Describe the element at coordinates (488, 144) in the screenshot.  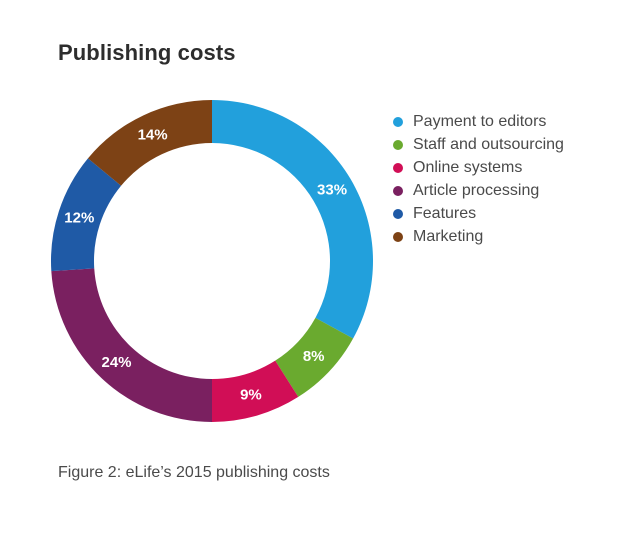
I see `legend-label-1: Staff and outsourcing` at that location.